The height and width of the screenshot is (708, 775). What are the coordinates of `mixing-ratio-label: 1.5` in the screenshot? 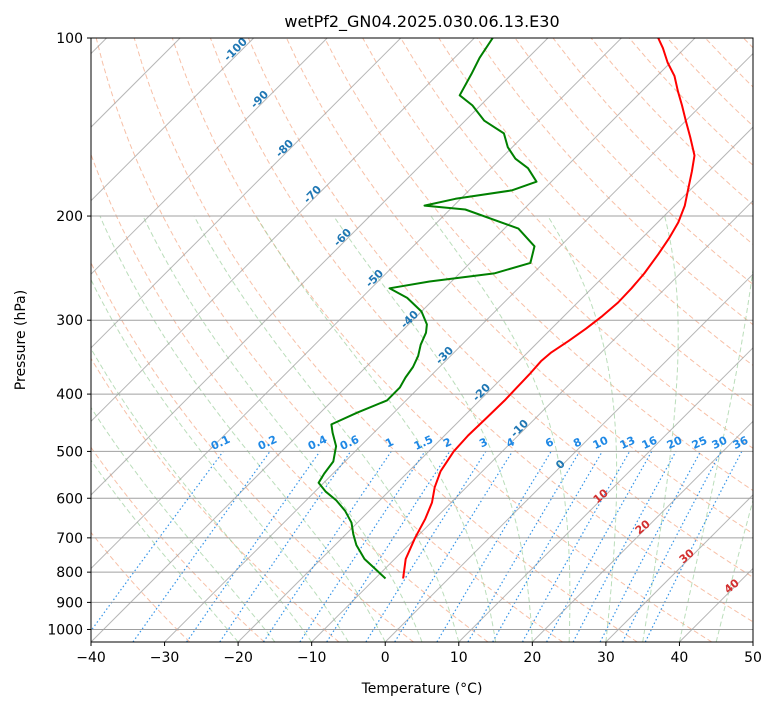 It's located at (423, 443).